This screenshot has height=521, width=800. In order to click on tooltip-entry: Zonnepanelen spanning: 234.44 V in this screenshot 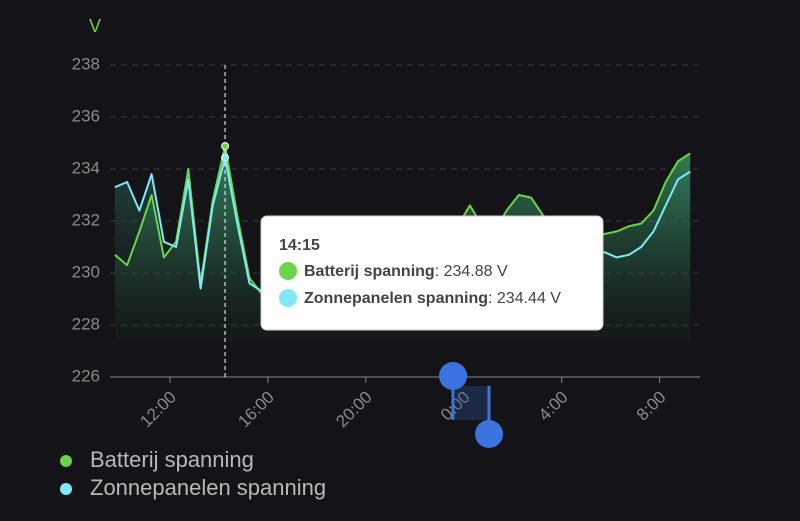, I will do `click(432, 298)`.